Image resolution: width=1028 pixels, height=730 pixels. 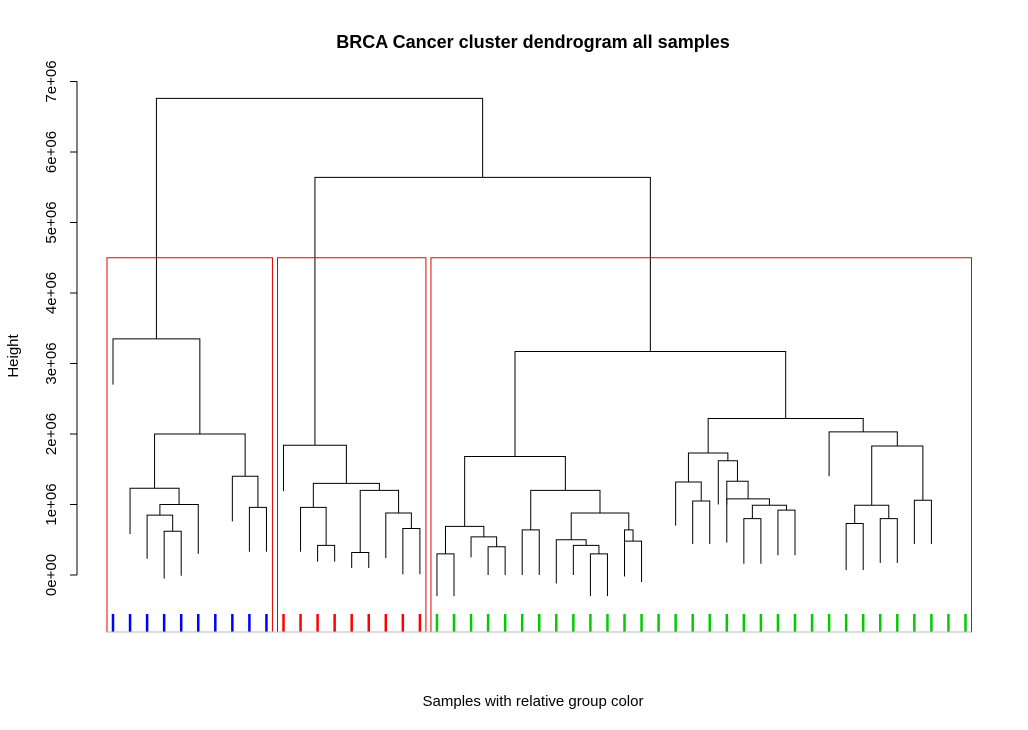 What do you see at coordinates (51, 152) in the screenshot?
I see `y-tick-label: 6e+06` at bounding box center [51, 152].